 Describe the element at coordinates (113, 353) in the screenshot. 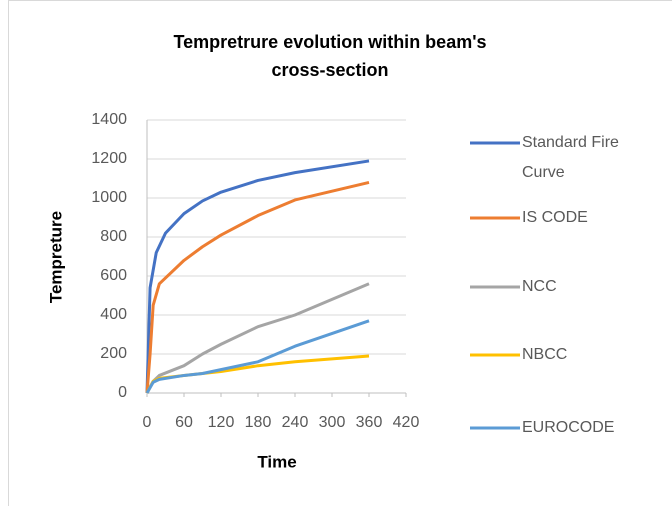

I see `y-tick-label: 200` at that location.